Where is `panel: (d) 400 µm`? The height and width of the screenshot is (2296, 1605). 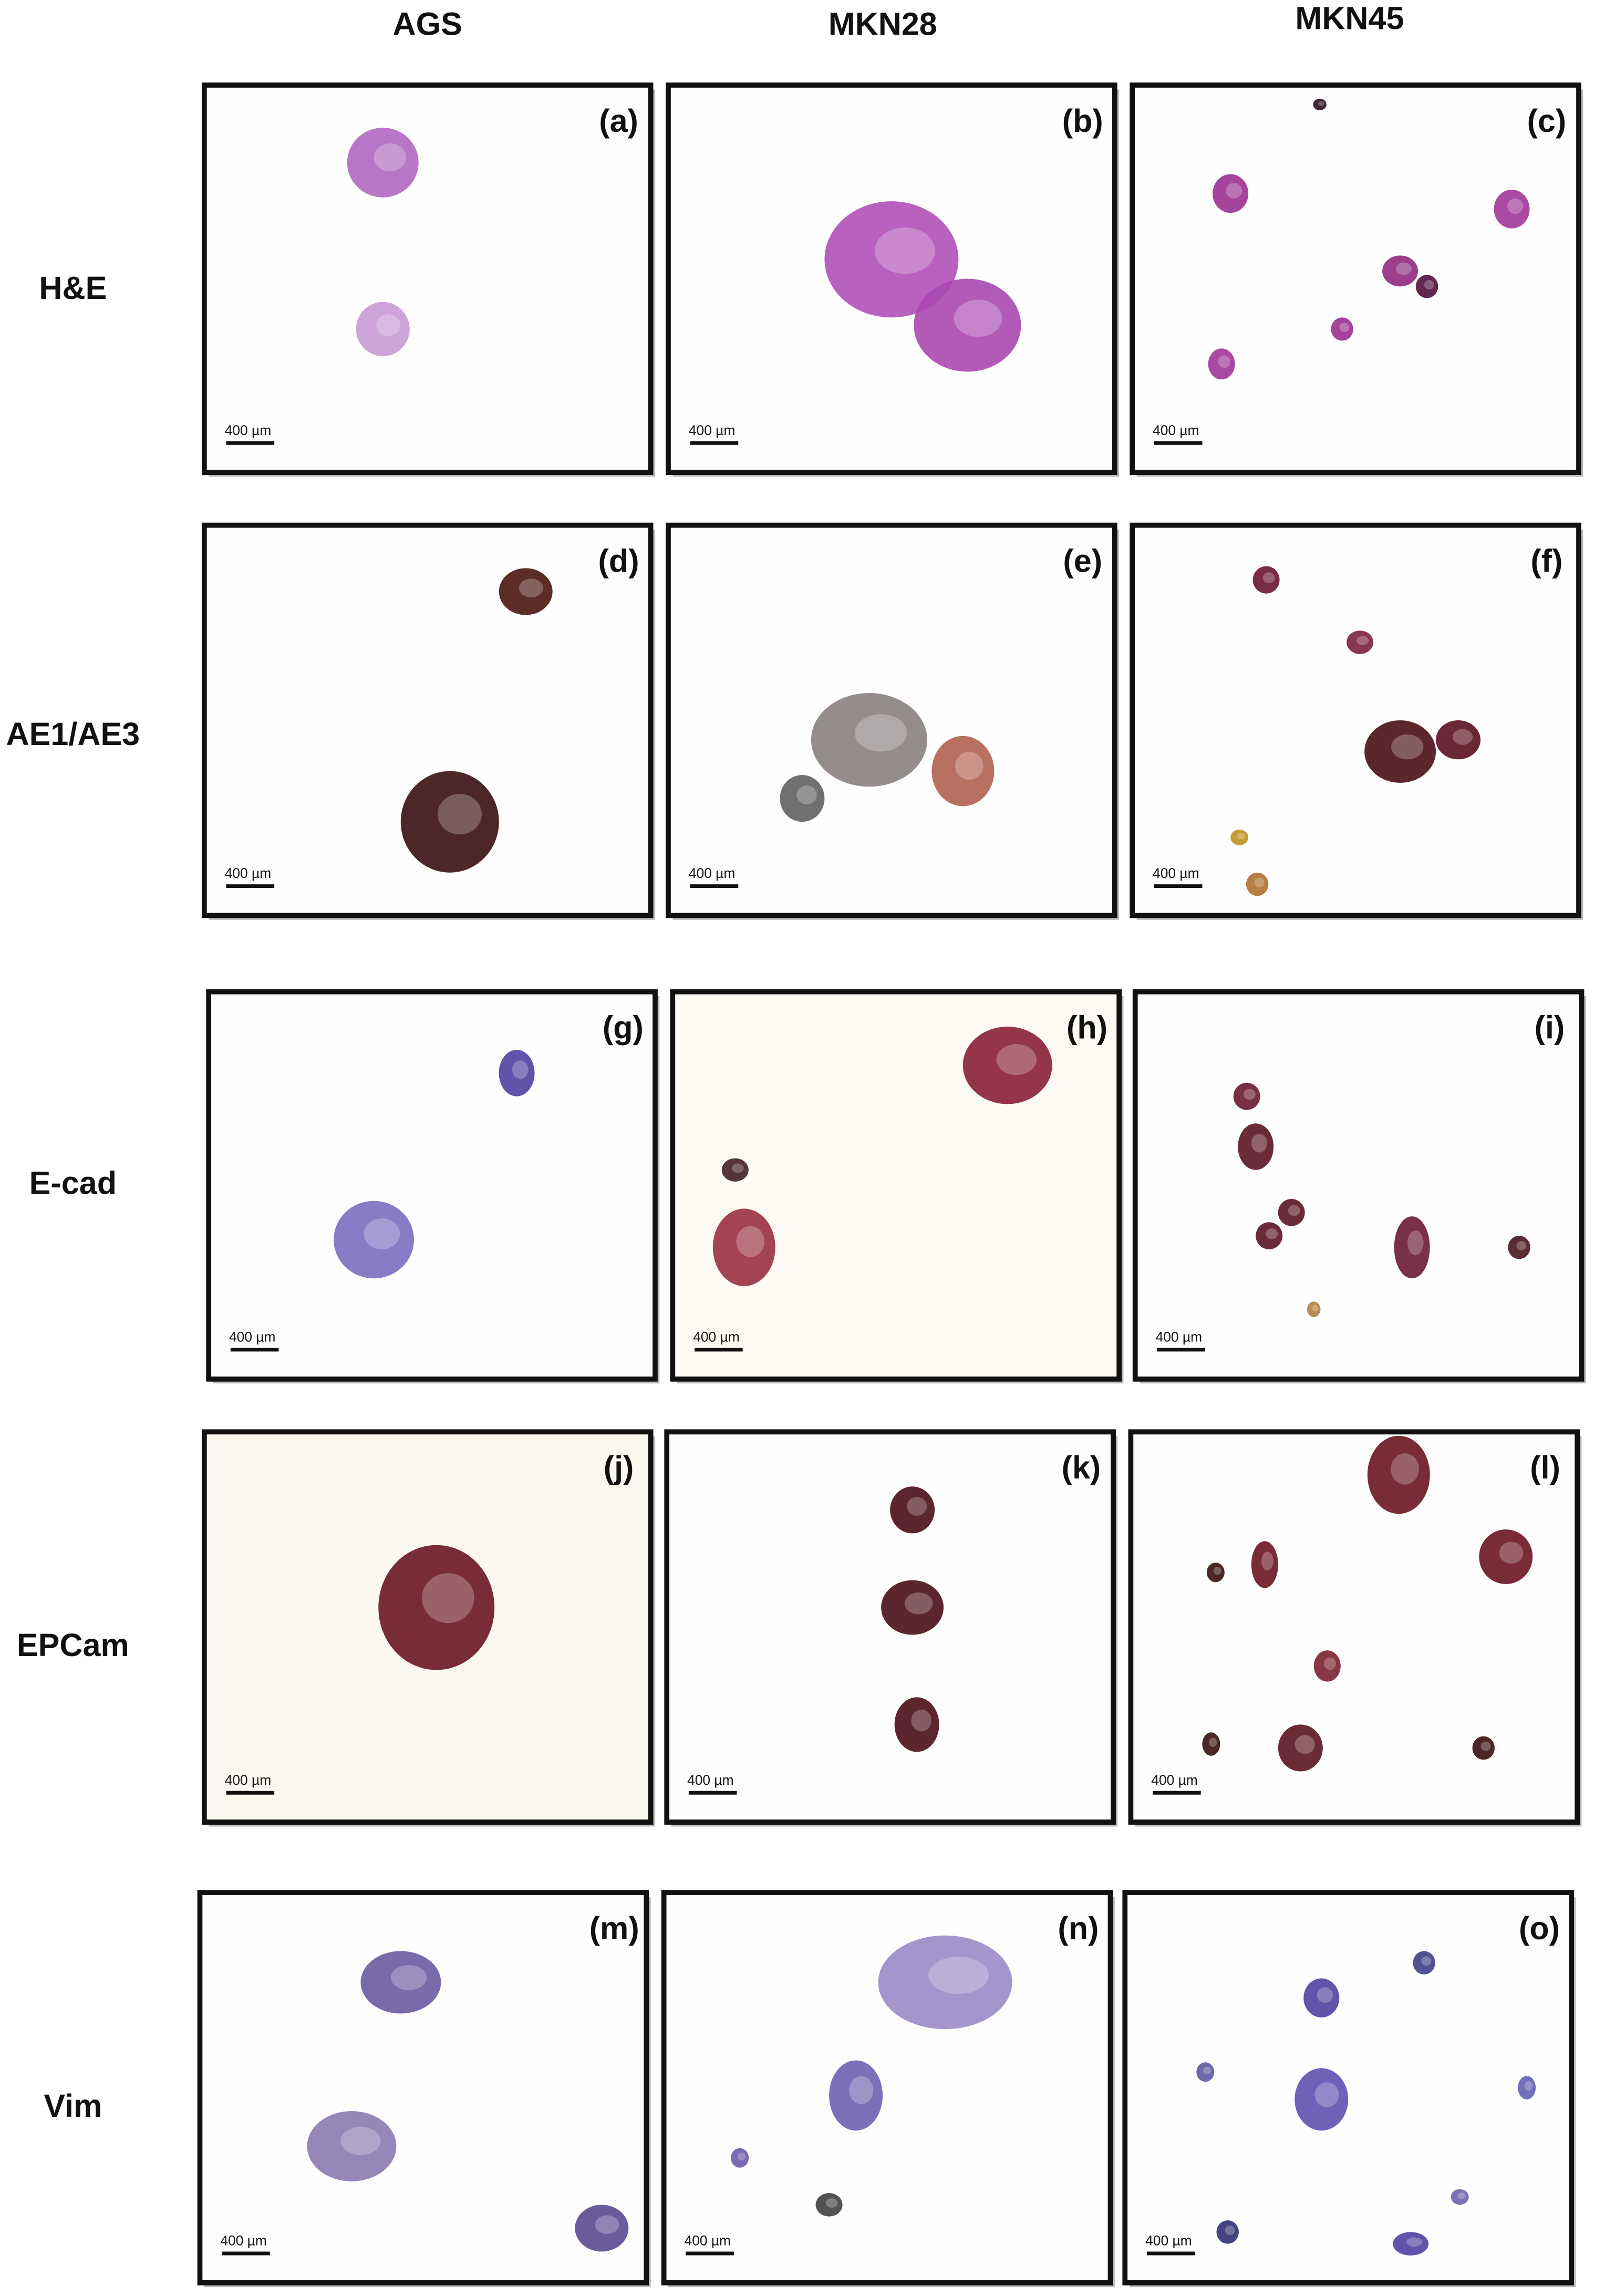
panel: (d) 400 µm is located at coordinates (428, 721).